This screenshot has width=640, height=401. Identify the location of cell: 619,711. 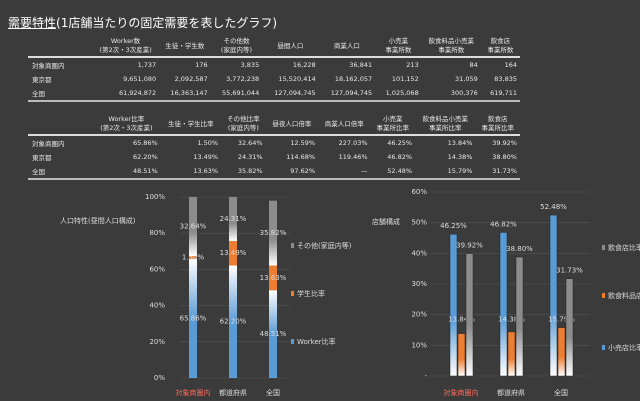
(500, 94).